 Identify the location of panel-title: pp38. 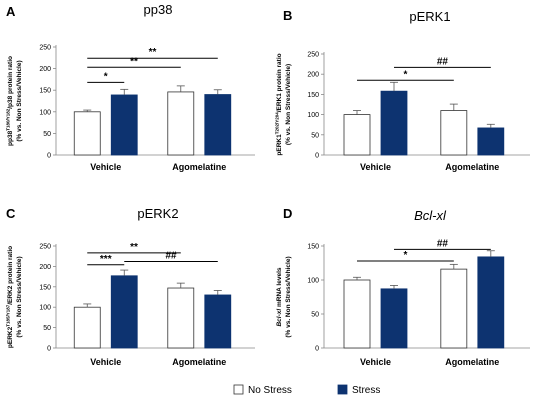
(158, 9).